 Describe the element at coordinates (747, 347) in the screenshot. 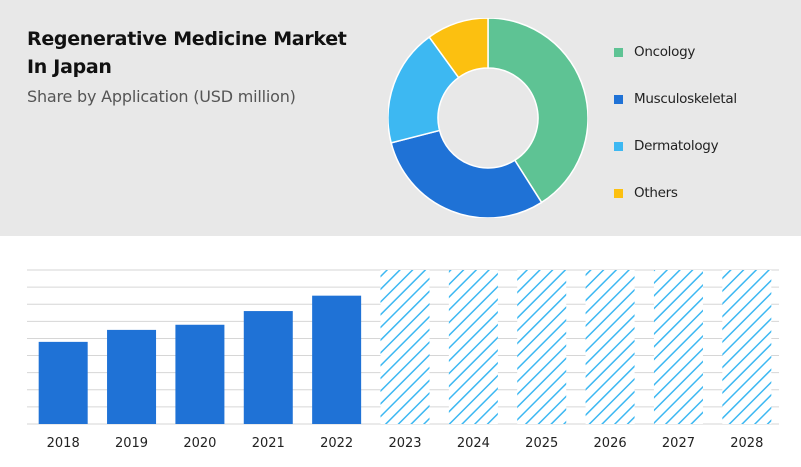

I see `projected-bar-2028` at that location.